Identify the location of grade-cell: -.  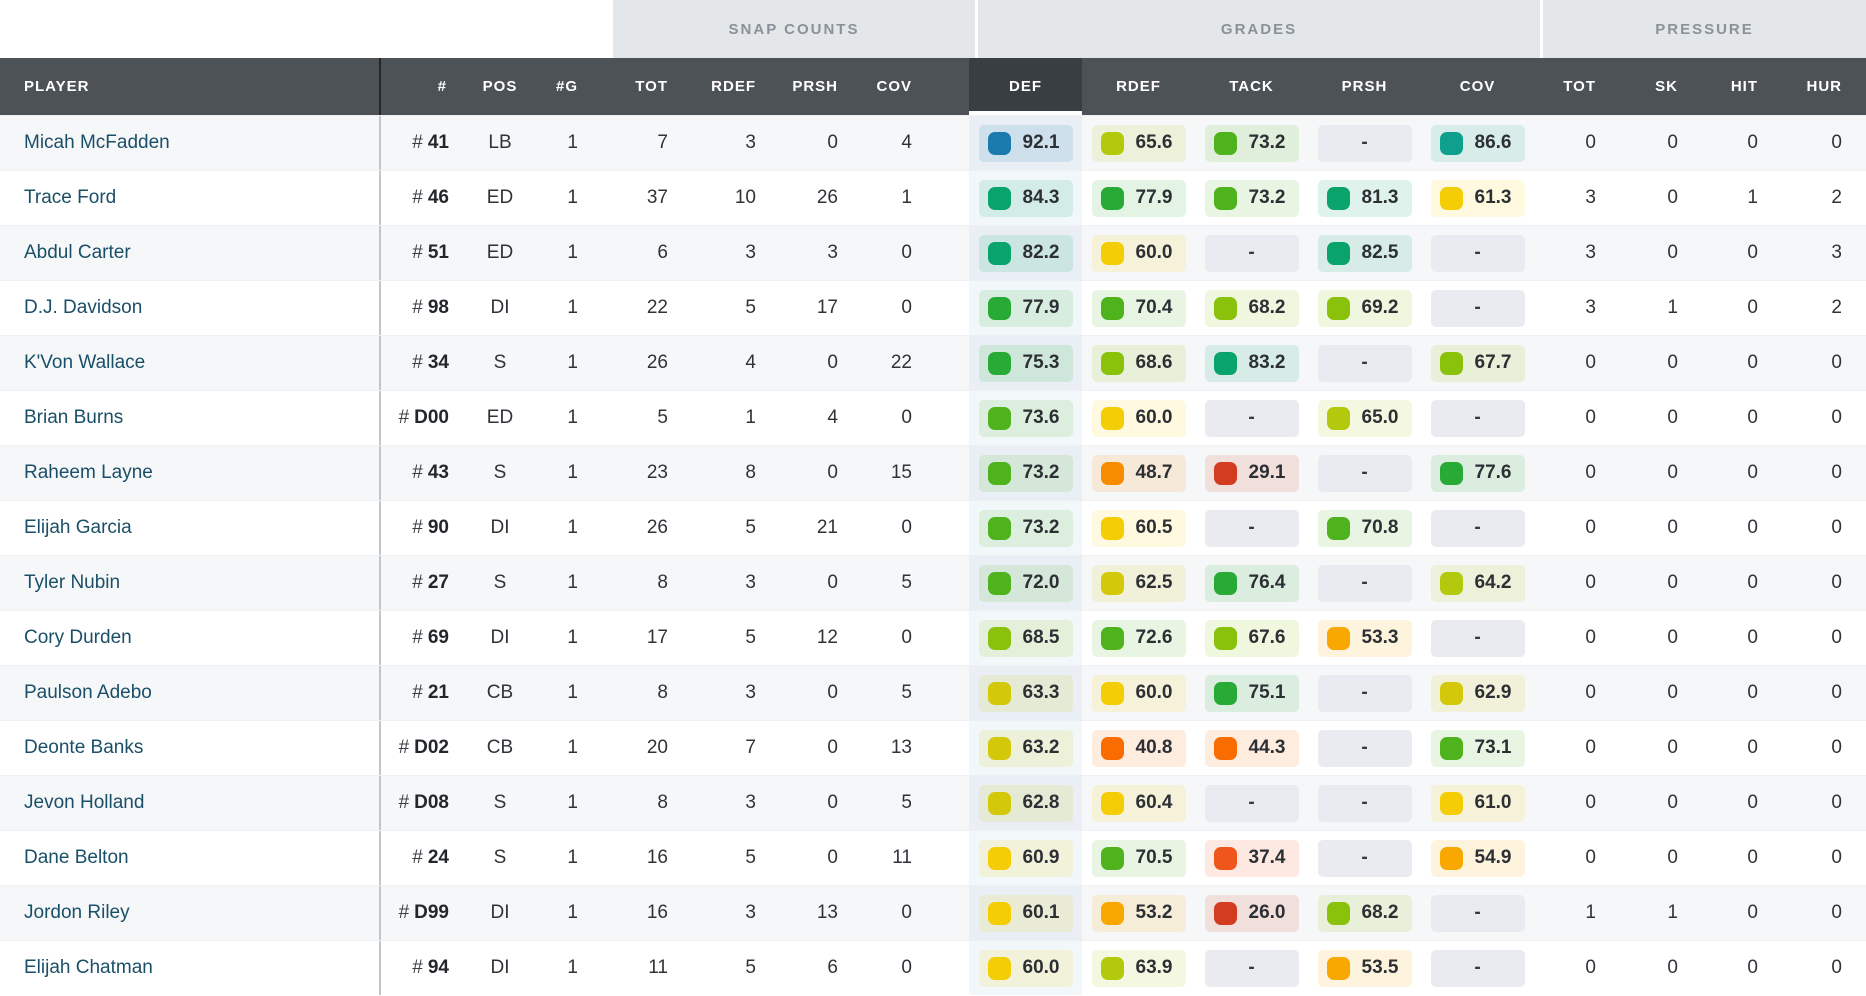
(1364, 143).